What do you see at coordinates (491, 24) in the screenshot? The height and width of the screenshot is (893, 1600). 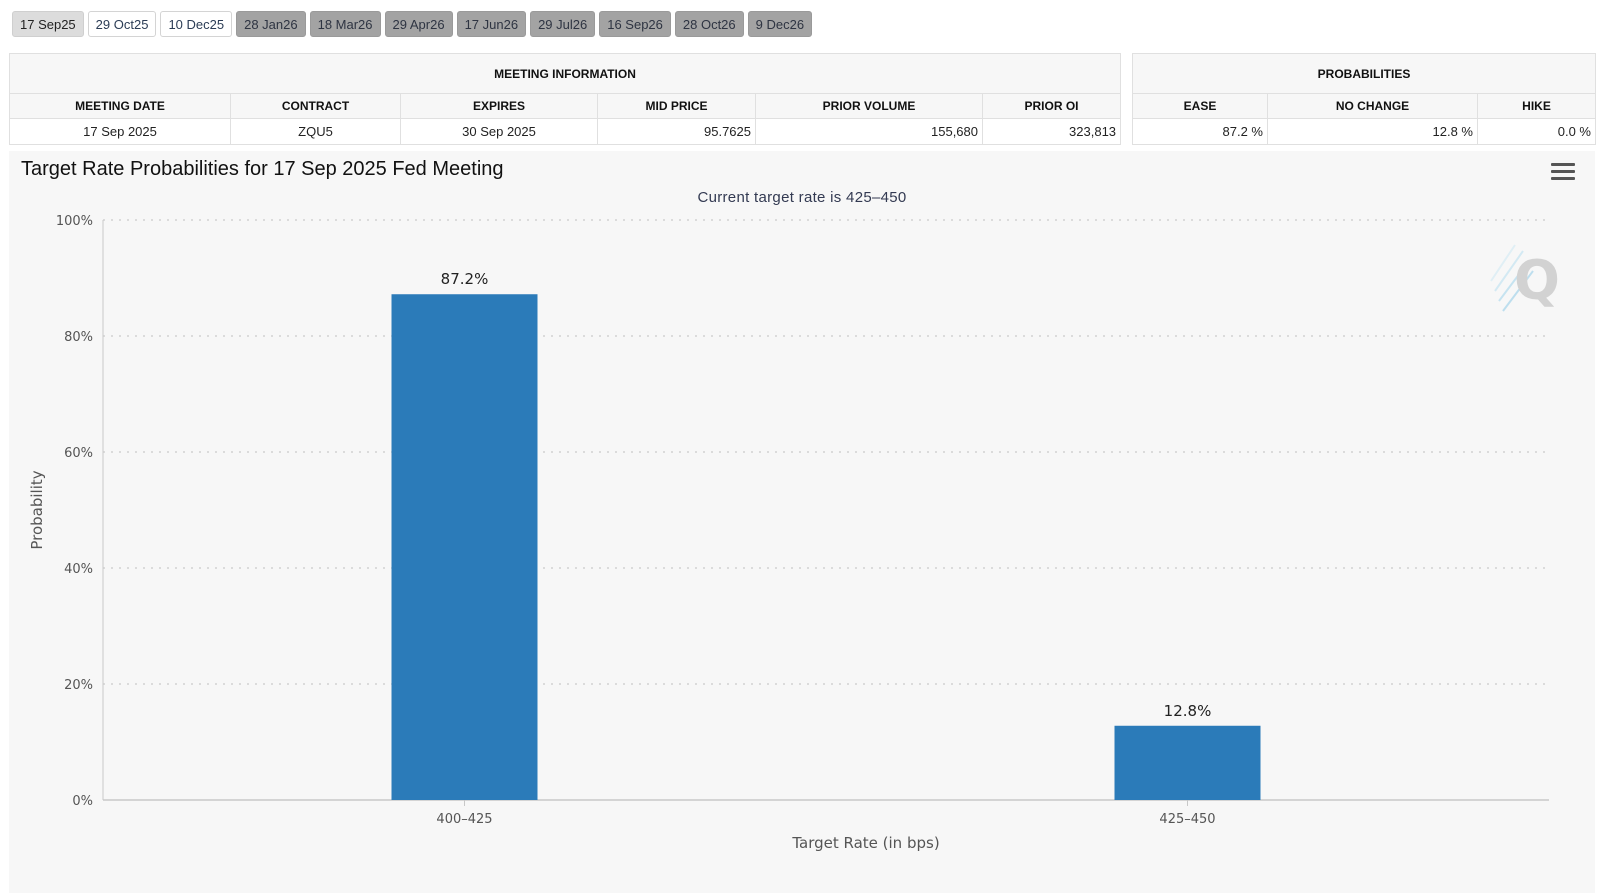 I see `tab-meeting-6: 17 Jun26` at bounding box center [491, 24].